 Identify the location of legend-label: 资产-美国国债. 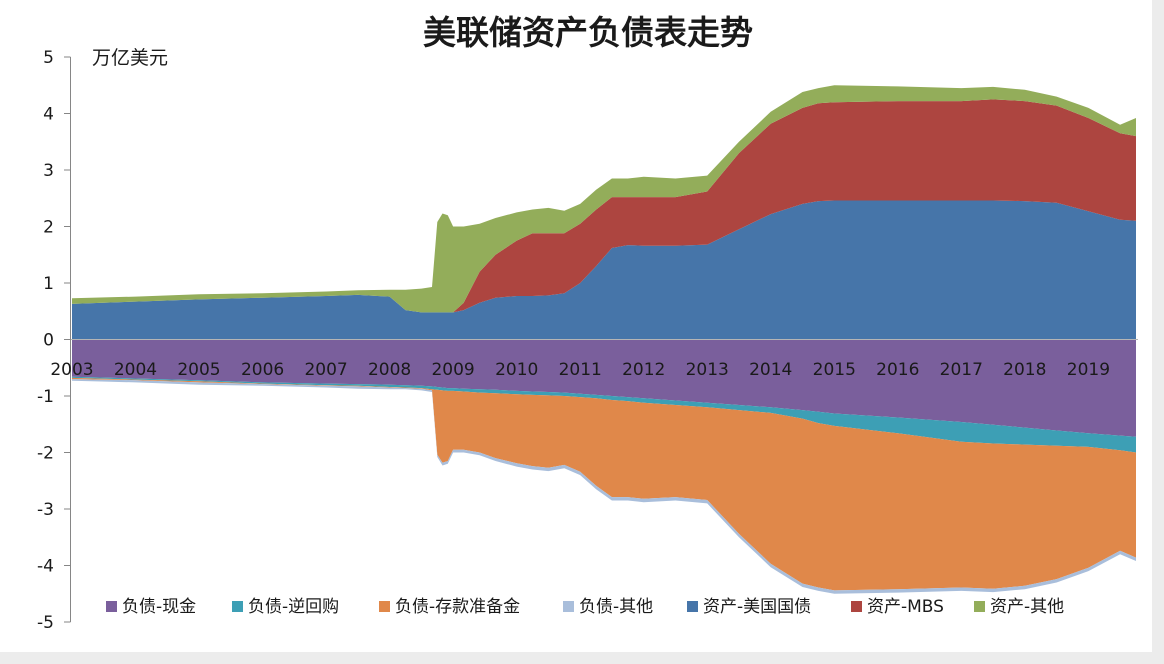
(757, 607).